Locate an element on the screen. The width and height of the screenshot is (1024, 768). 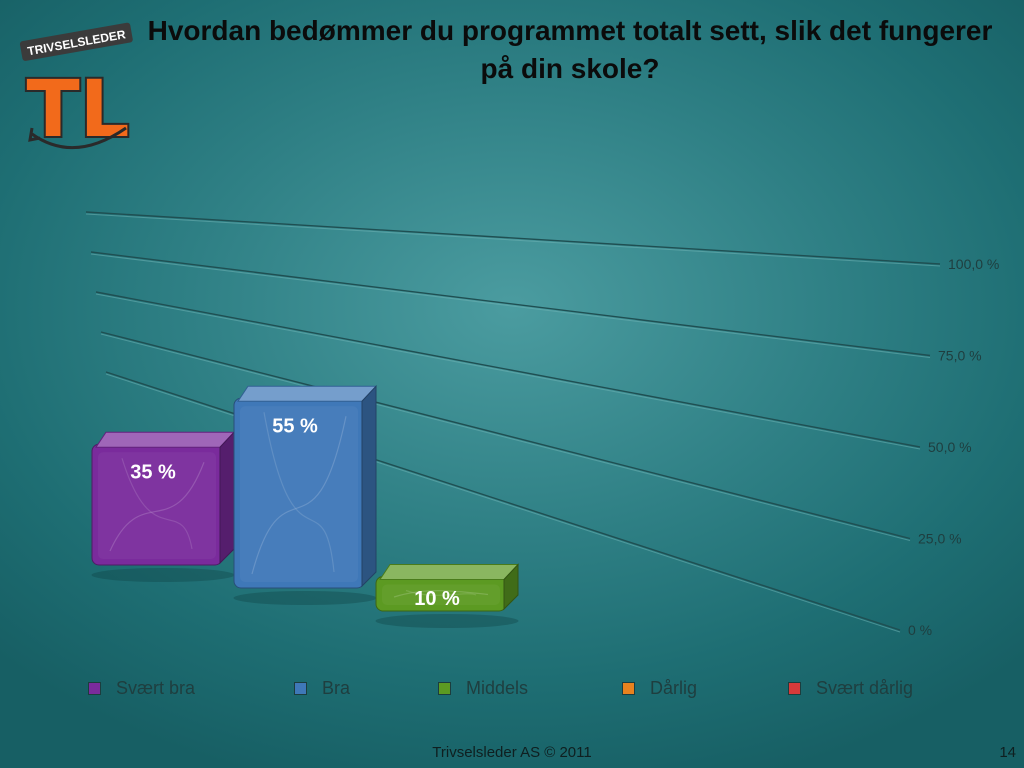
page-number: 14 is located at coordinates (1007, 752).